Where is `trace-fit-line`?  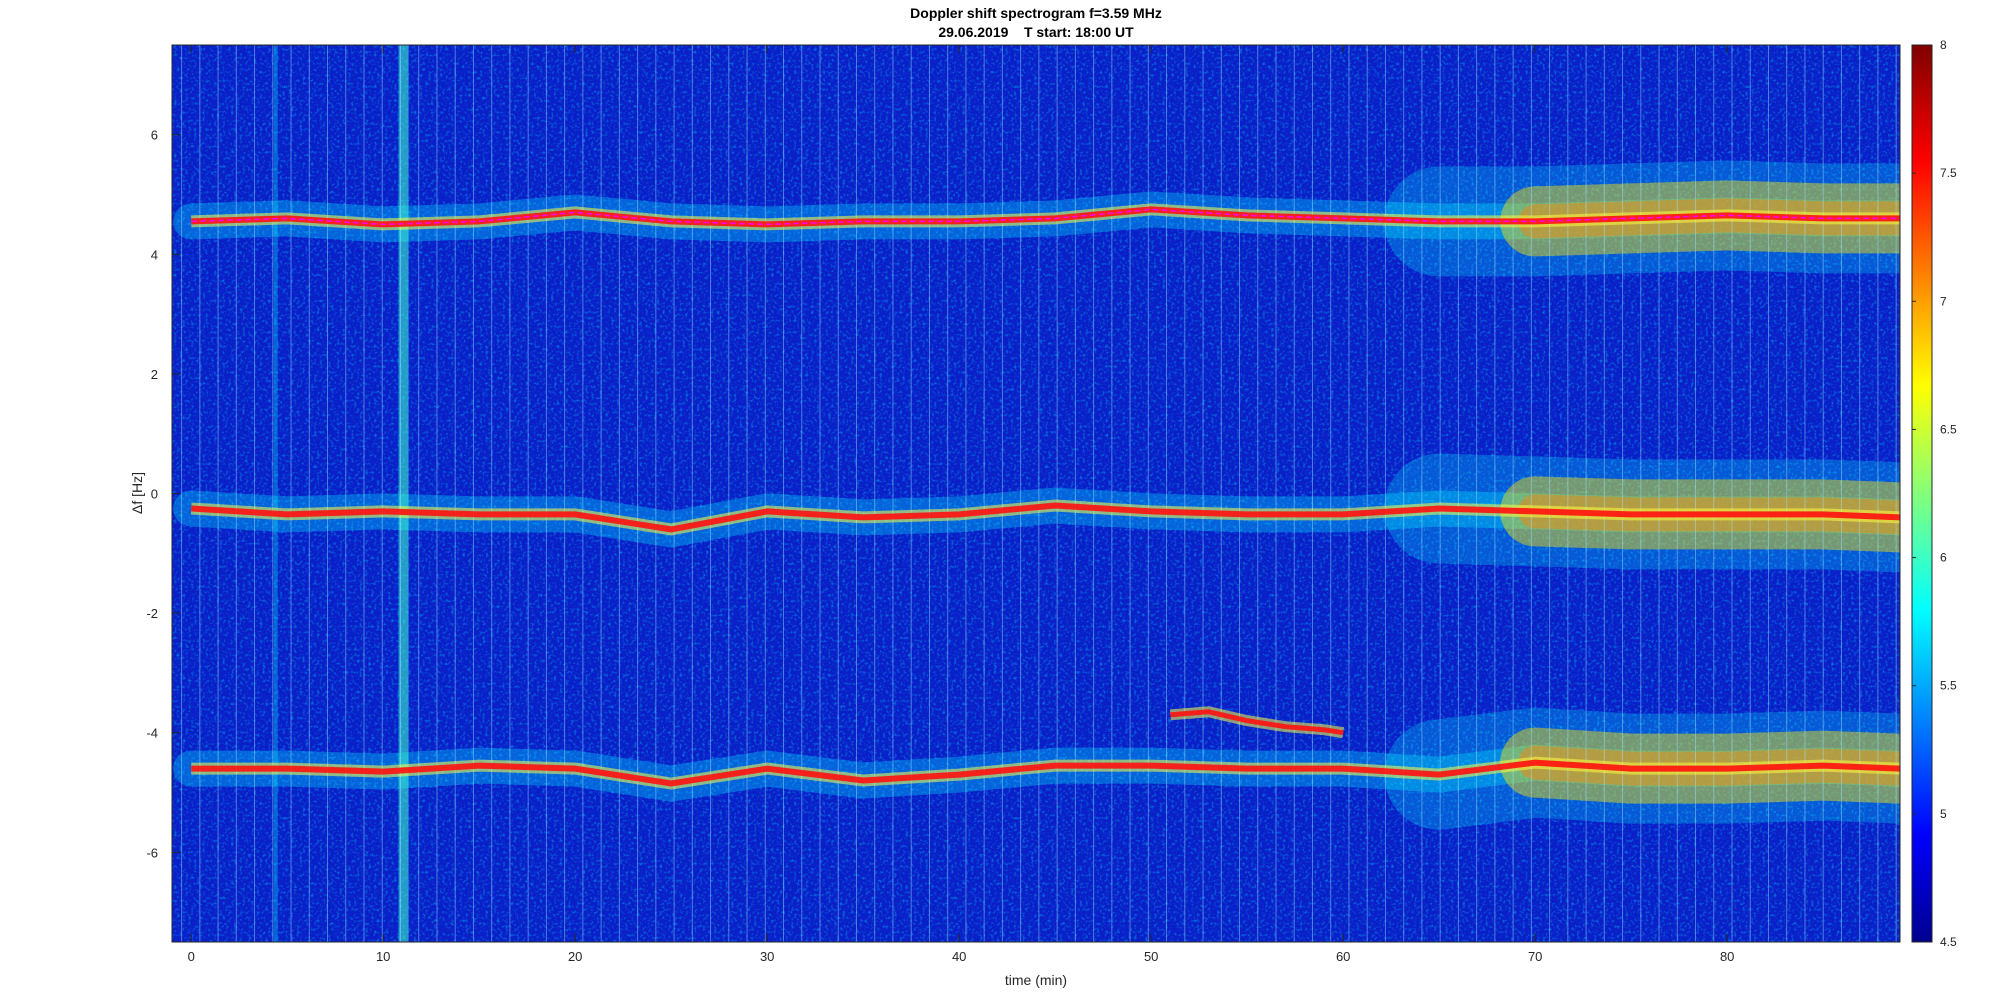
trace-fit-line is located at coordinates (1045, 217).